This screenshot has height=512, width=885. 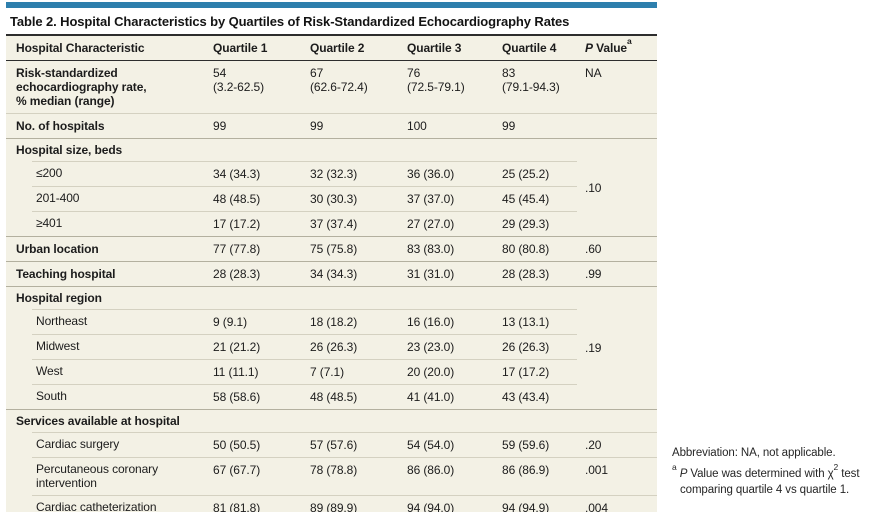 I want to click on table-row: ≥401 17 (17.2) 37 (37.4) 27 (27.0) 29 (29.3), so click(x=331, y=223).